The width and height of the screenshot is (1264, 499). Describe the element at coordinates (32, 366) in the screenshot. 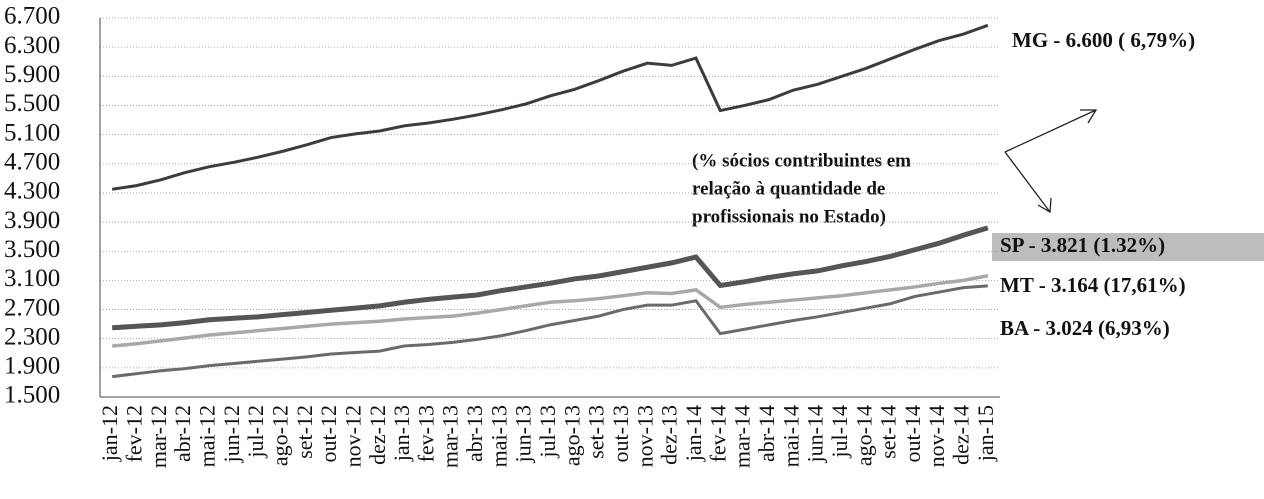

I see `y-tick-label: 1.900` at that location.